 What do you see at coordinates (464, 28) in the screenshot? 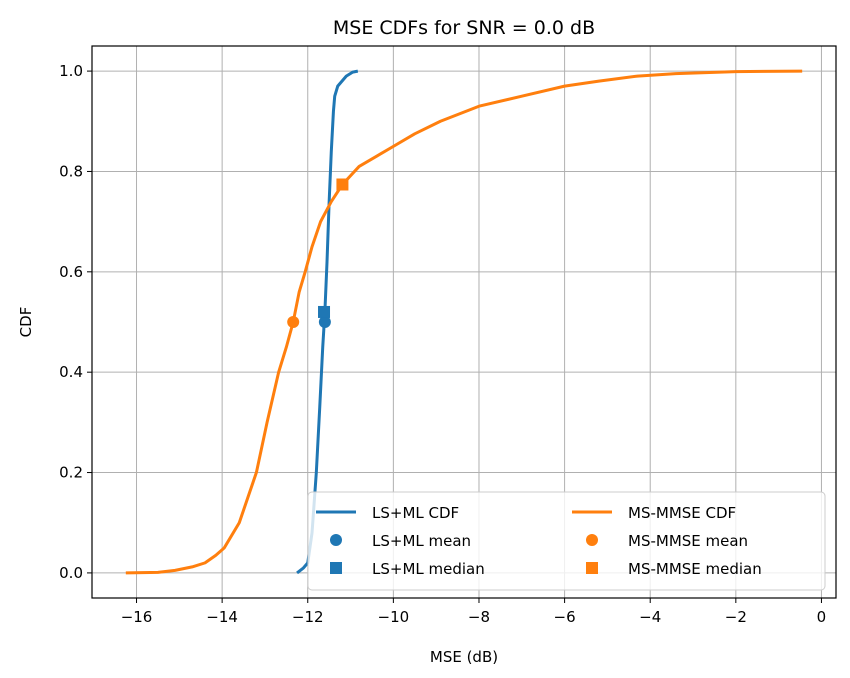
I see `chart-title: MSE CDFs for SNR = 0.0 dB` at bounding box center [464, 28].